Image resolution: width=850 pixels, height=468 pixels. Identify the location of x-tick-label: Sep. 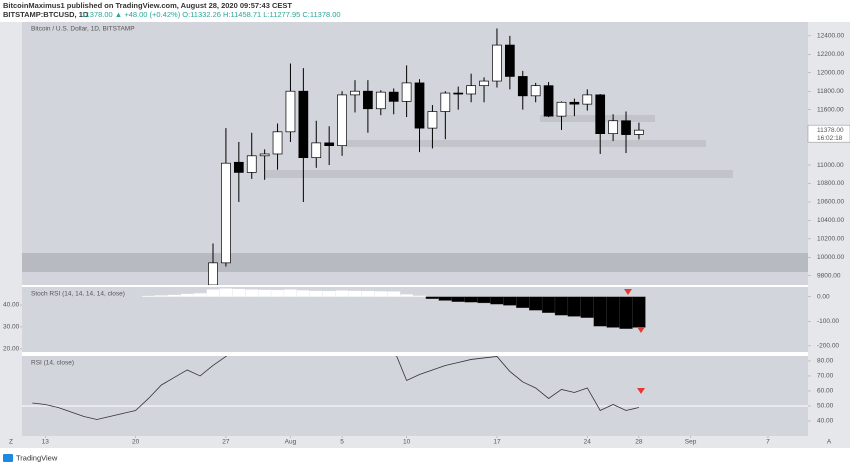
(691, 442).